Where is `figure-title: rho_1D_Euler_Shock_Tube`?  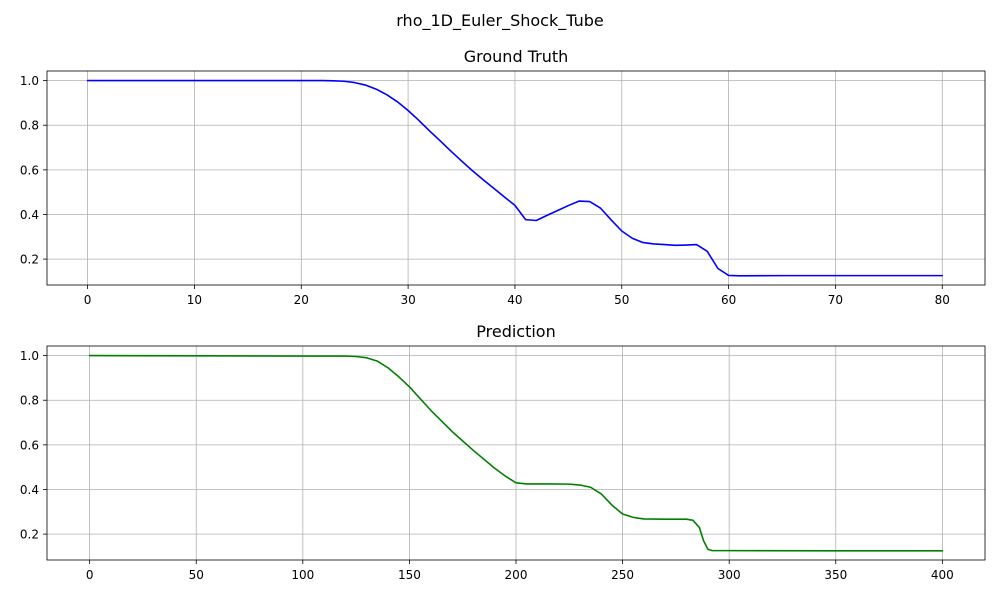
figure-title: rho_1D_Euler_Shock_Tube is located at coordinates (499, 21).